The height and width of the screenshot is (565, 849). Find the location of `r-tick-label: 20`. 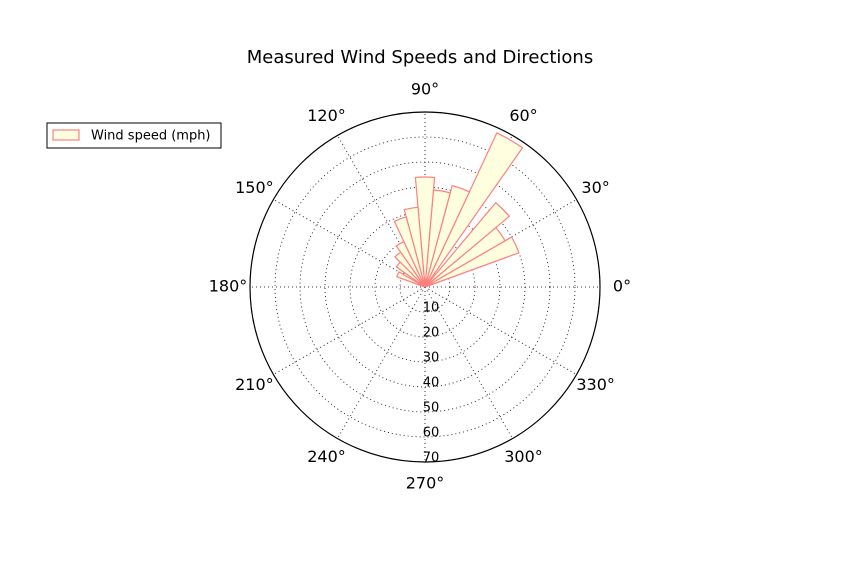

r-tick-label: 20 is located at coordinates (431, 333).